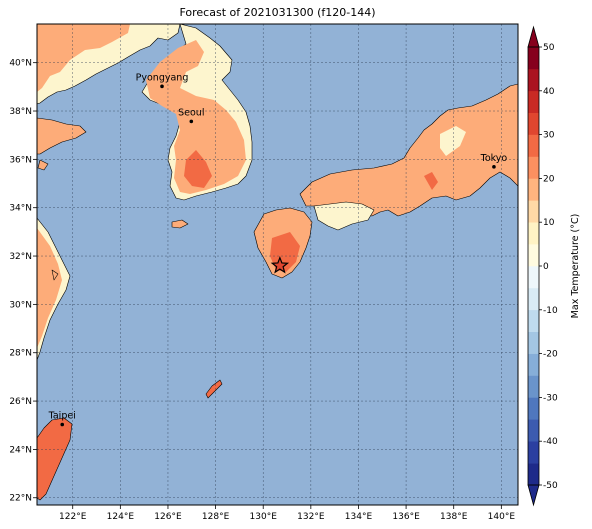 This screenshot has height=529, width=592. What do you see at coordinates (431, 181) in the screenshot?
I see `hot-area-honshu` at bounding box center [431, 181].